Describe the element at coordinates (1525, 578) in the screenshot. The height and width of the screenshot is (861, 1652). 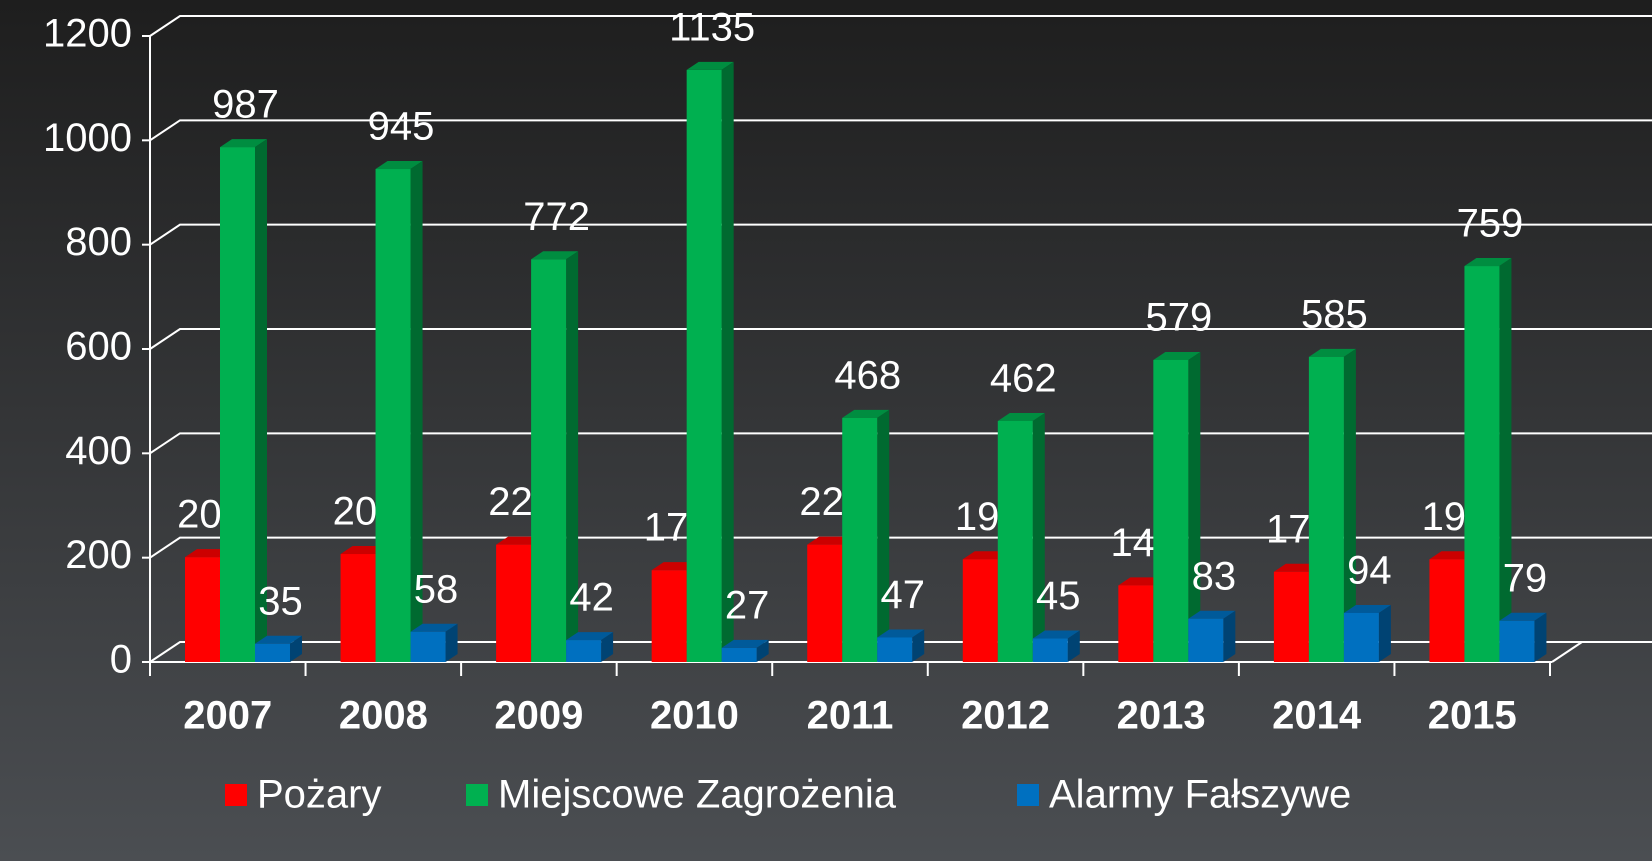
I see `value-label: 79` at that location.